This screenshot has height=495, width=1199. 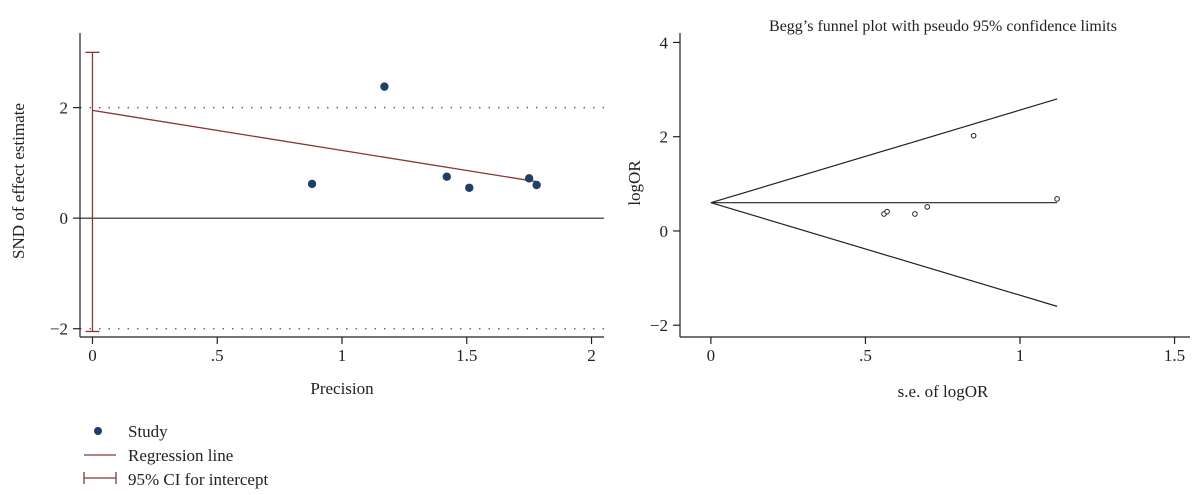 I want to click on legend-item-study: Study, so click(x=131, y=431).